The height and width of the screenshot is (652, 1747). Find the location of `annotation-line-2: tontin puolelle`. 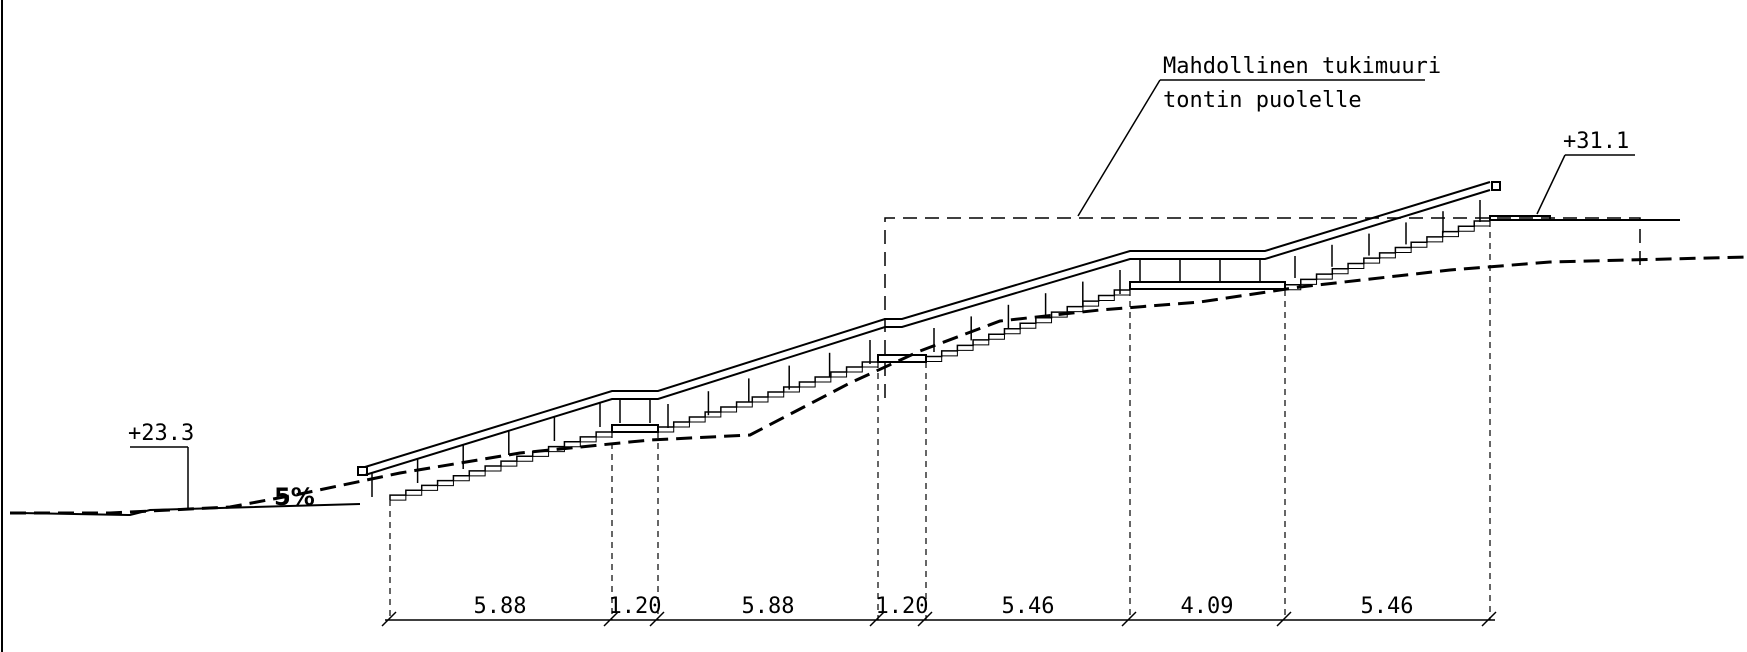

annotation-line-2: tontin puolelle is located at coordinates (1262, 100).